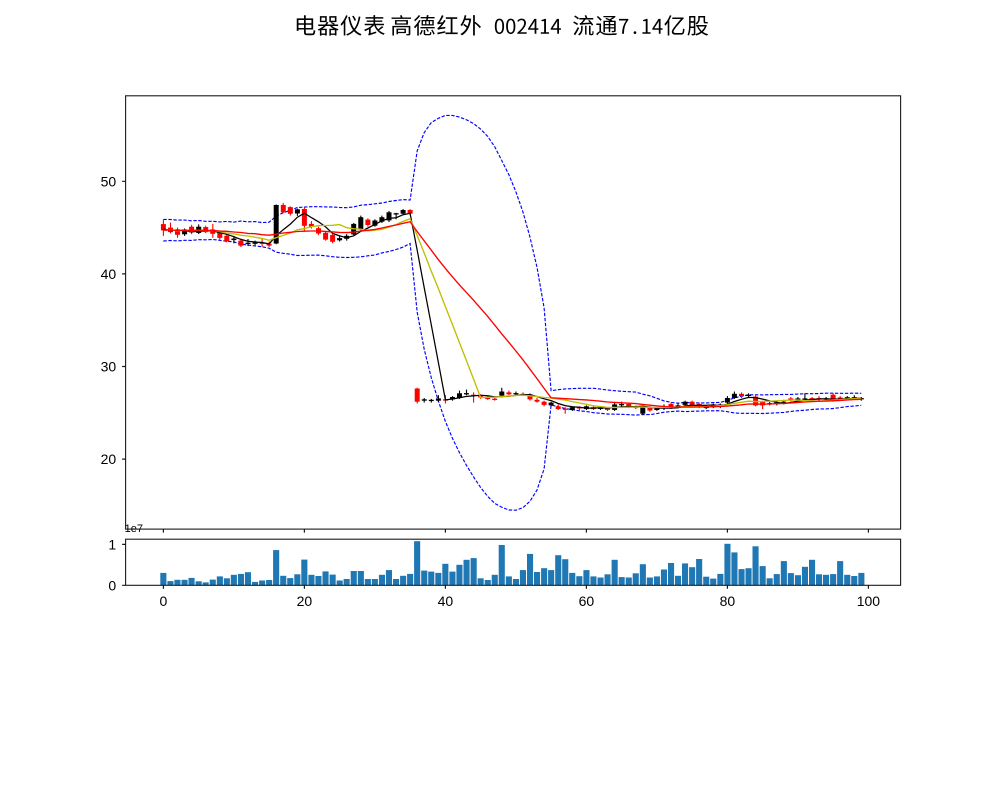  I want to click on svg-text: 50, so click(109, 181).